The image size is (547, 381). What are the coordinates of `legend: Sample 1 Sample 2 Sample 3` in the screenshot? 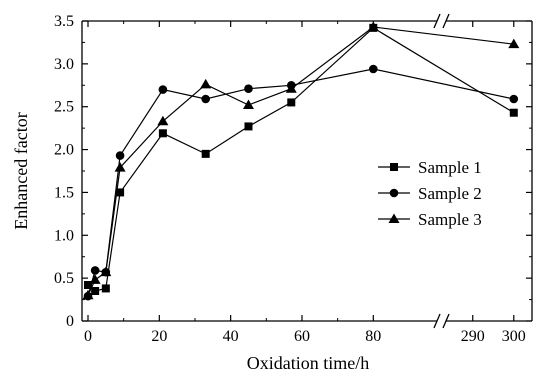 It's located at (430, 193).